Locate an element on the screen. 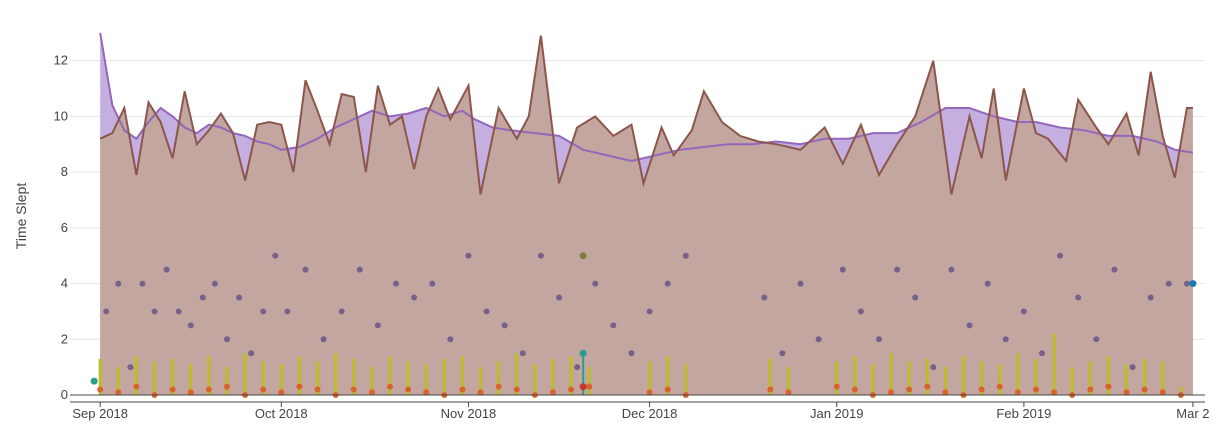 Image resolution: width=1217 pixels, height=426 pixels. x-tick-label: Sep 2018 is located at coordinates (100, 413).